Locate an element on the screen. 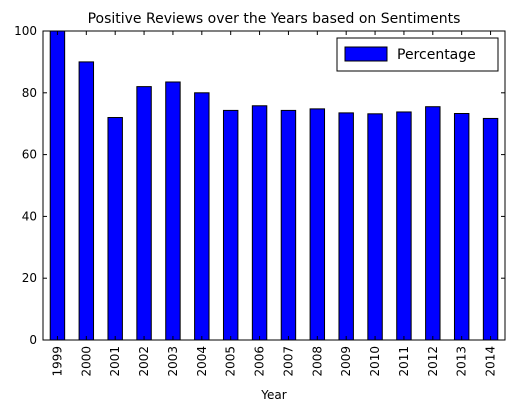 This screenshot has width=517, height=412. y-tick-label-60: 60 is located at coordinates (29, 155).